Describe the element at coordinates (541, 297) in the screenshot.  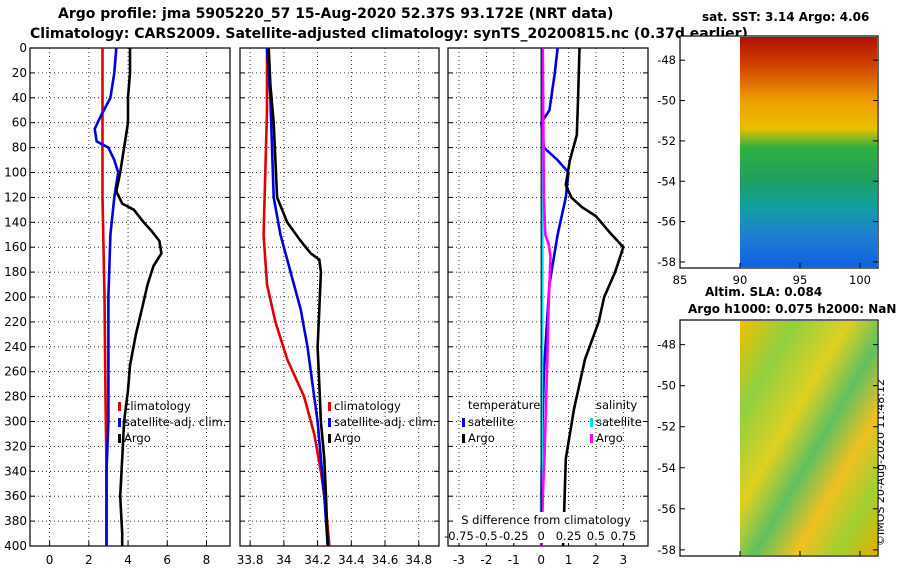
I see `series-line-s-satellite` at that location.